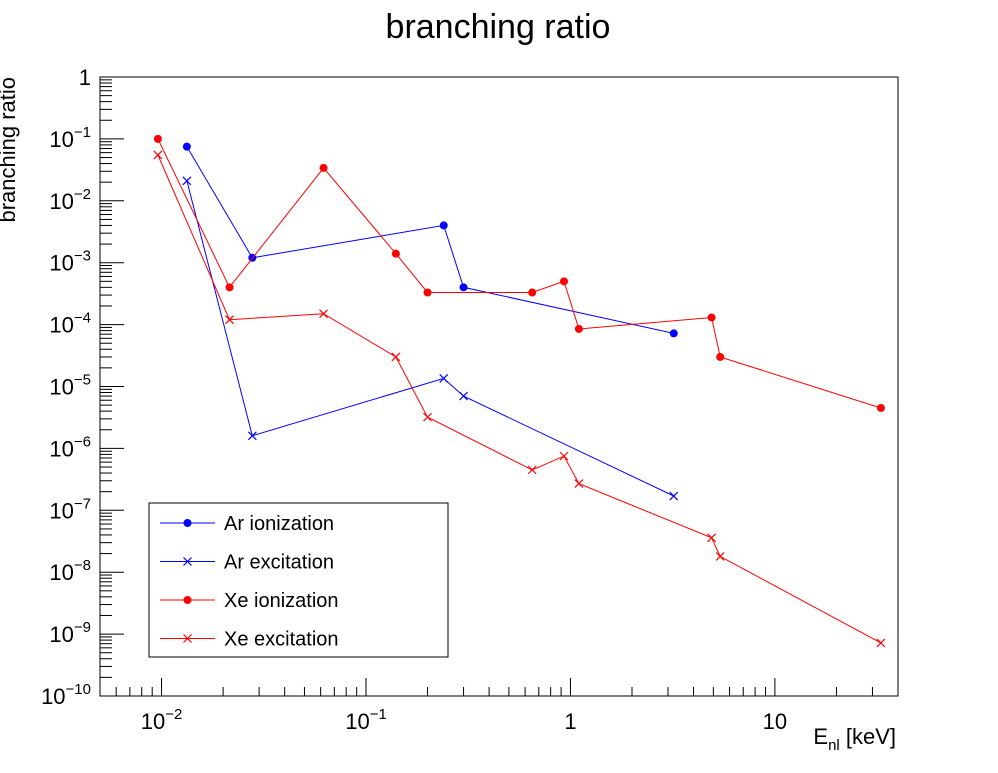  I want to click on y-tick-label: 10⁻⁵, so click(70, 386).